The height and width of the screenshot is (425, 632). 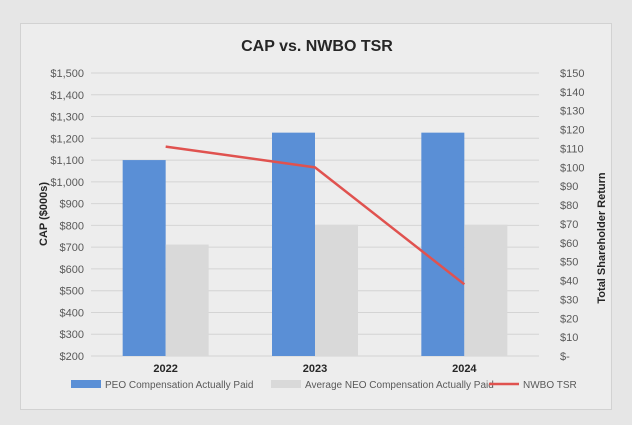 I want to click on y-tick-label: $700, so click(x=72, y=248).